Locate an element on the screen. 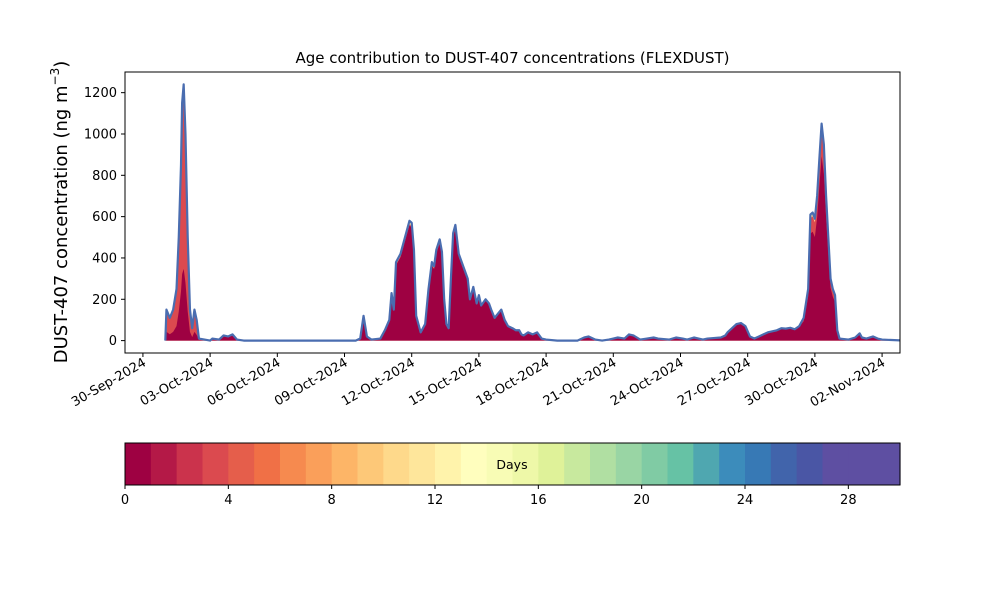 Image resolution: width=1000 pixels, height=604 pixels. x-tick-label: 18-Oct-2024 is located at coordinates (513, 382).